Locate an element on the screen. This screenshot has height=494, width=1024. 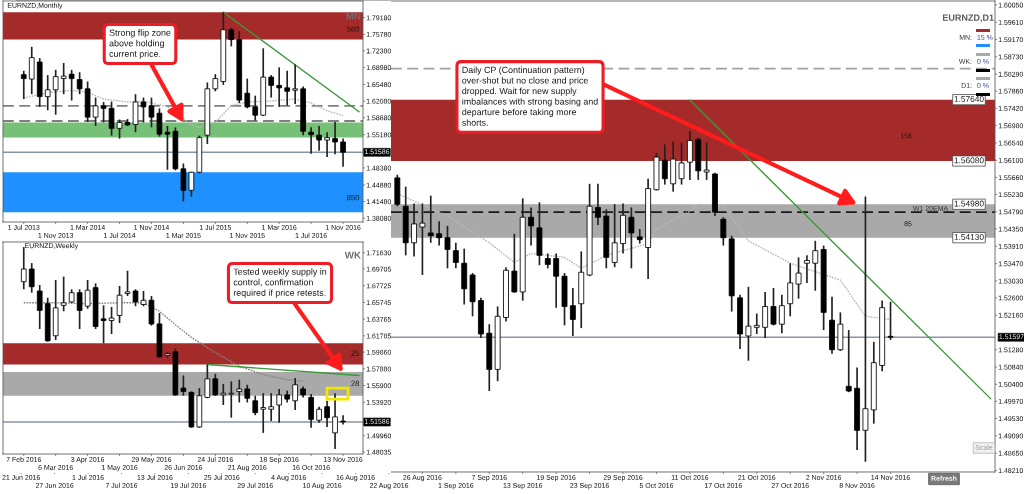
text: EURNZD,D1 is located at coordinates (968, 18).